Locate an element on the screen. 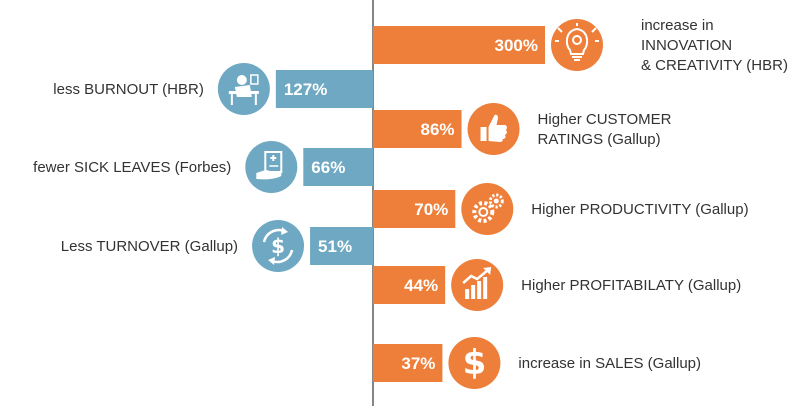  turnover-money-icon: $ is located at coordinates (278, 246).